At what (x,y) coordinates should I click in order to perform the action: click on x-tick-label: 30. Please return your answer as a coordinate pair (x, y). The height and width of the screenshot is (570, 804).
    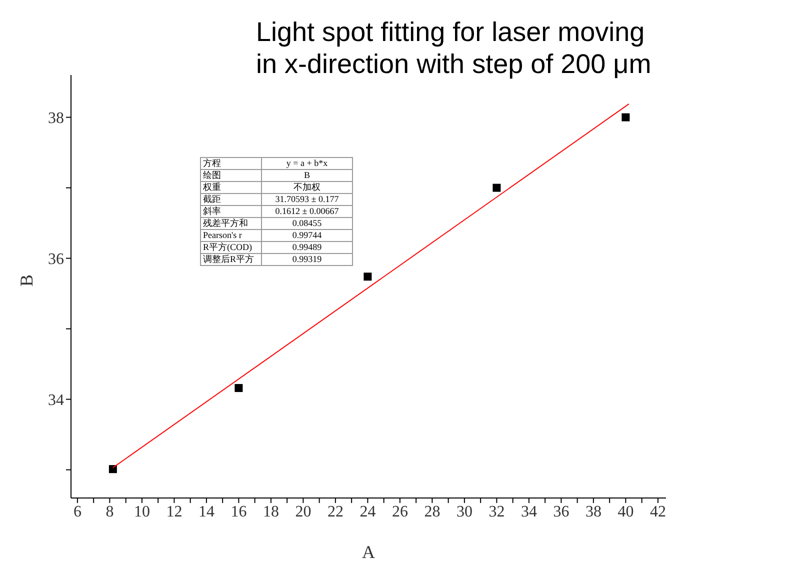
    Looking at the image, I should click on (464, 511).